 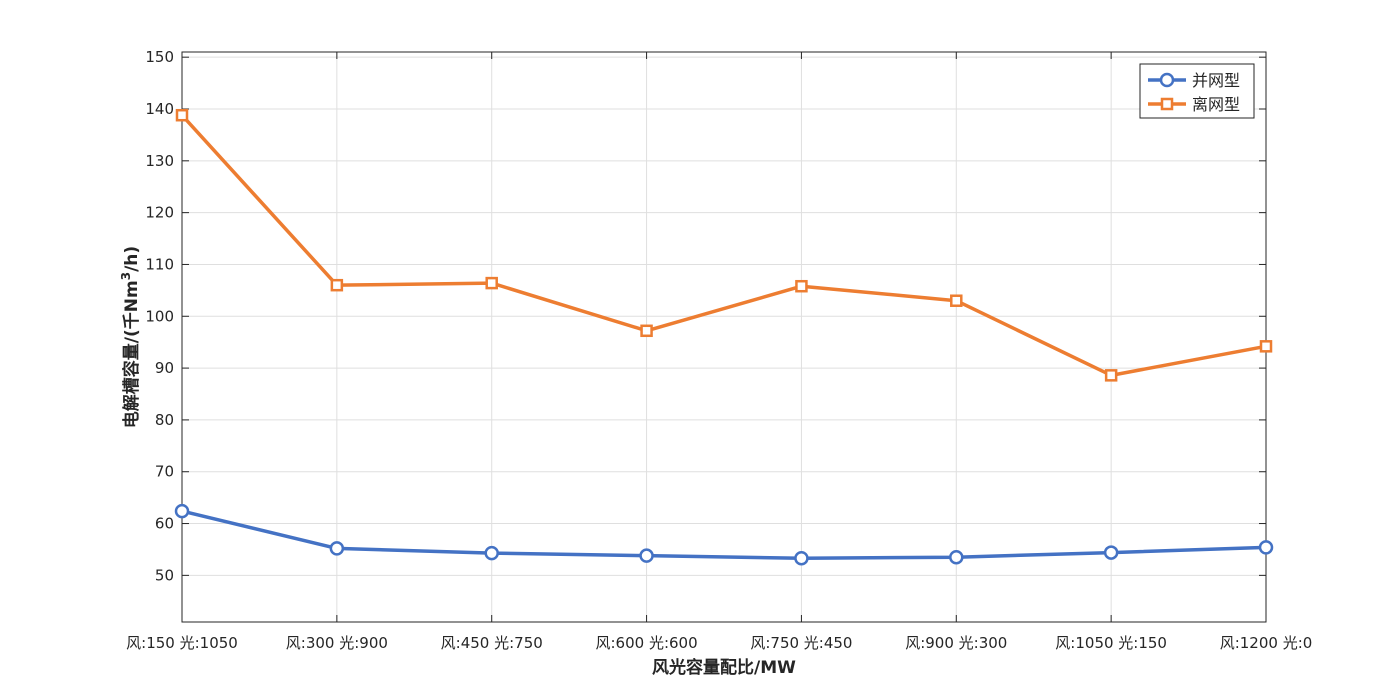 I want to click on series-line, so click(x=724, y=535).